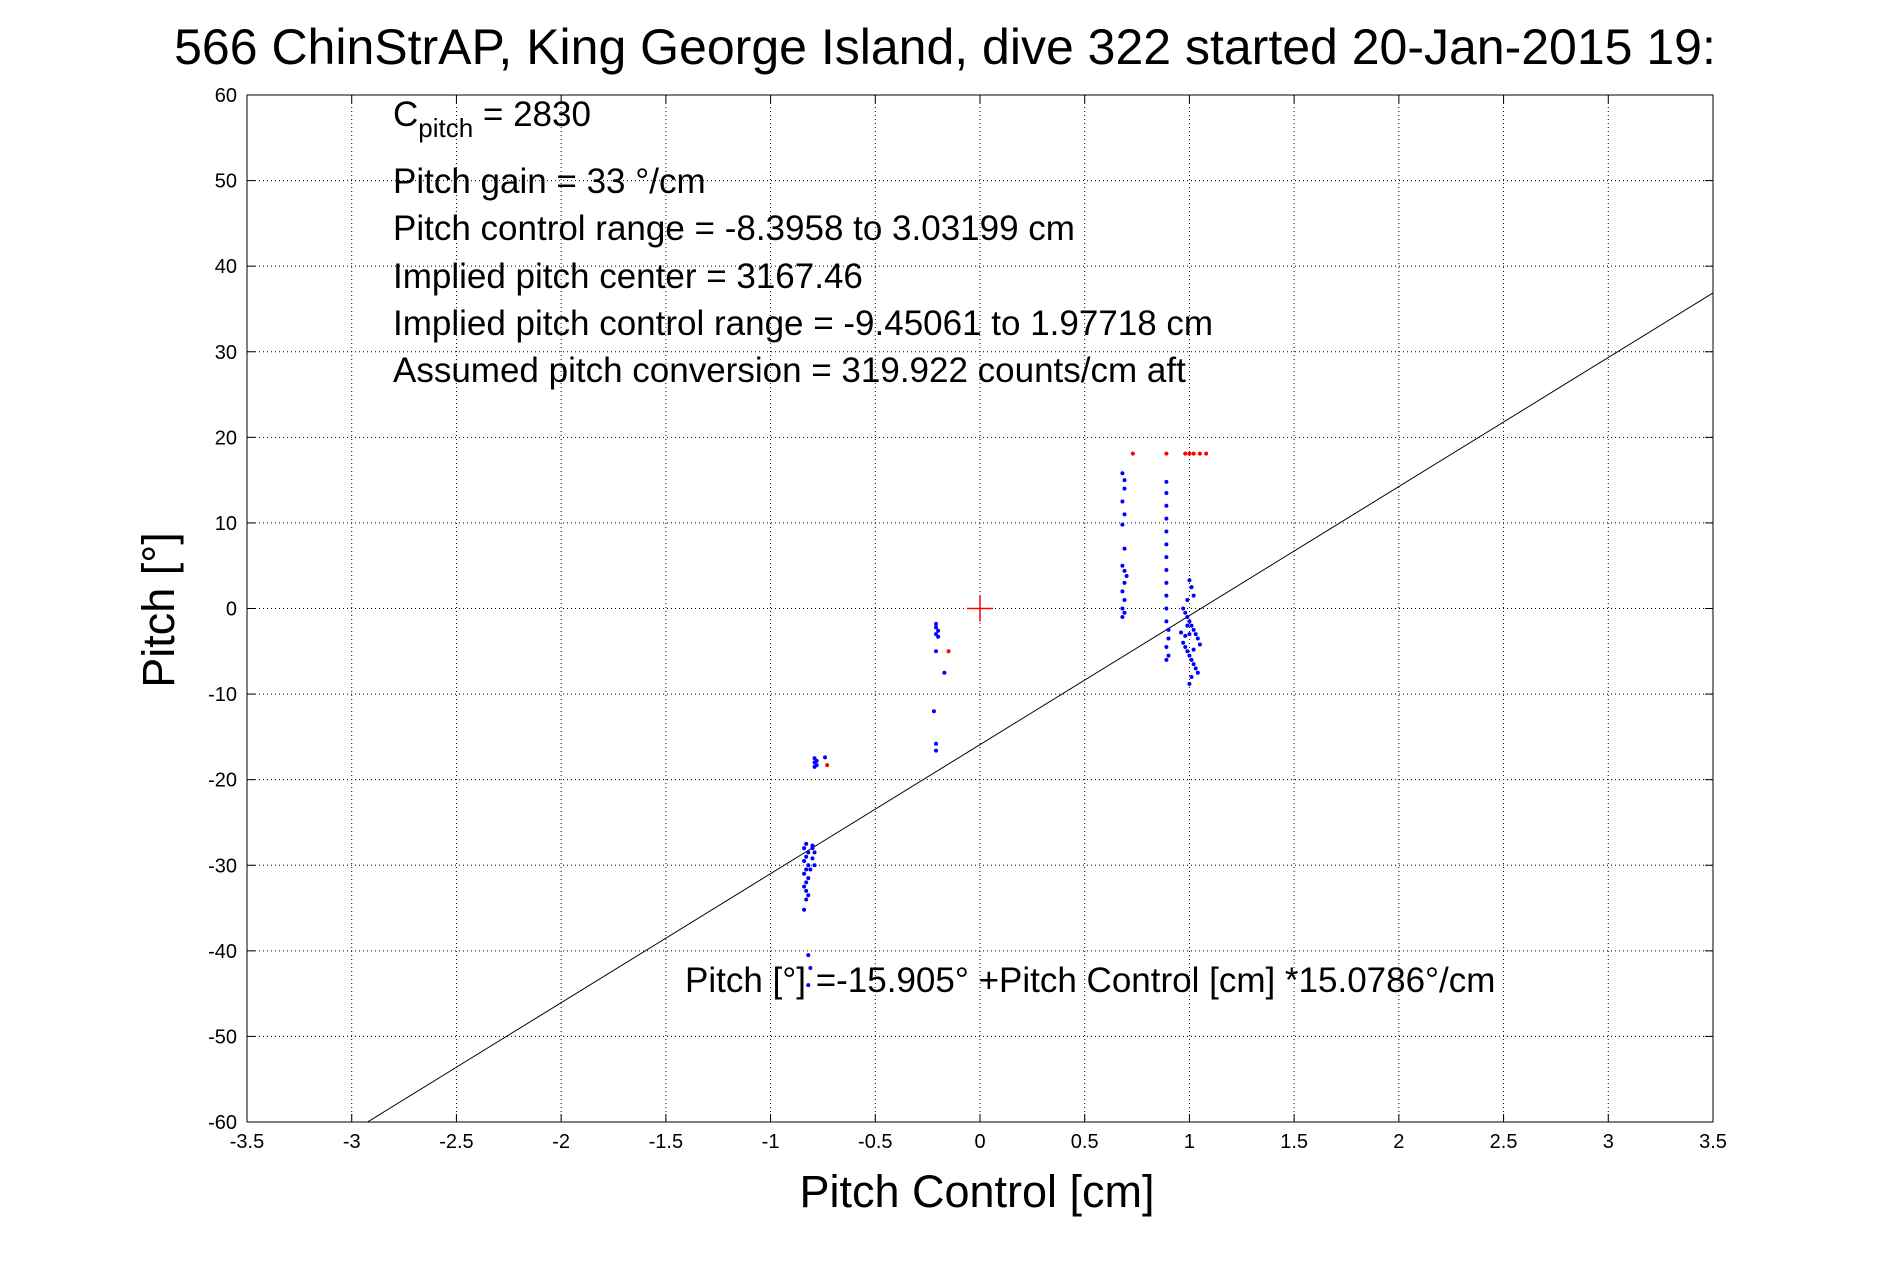  What do you see at coordinates (771, 1142) in the screenshot?
I see `x-tick-label: -1` at bounding box center [771, 1142].